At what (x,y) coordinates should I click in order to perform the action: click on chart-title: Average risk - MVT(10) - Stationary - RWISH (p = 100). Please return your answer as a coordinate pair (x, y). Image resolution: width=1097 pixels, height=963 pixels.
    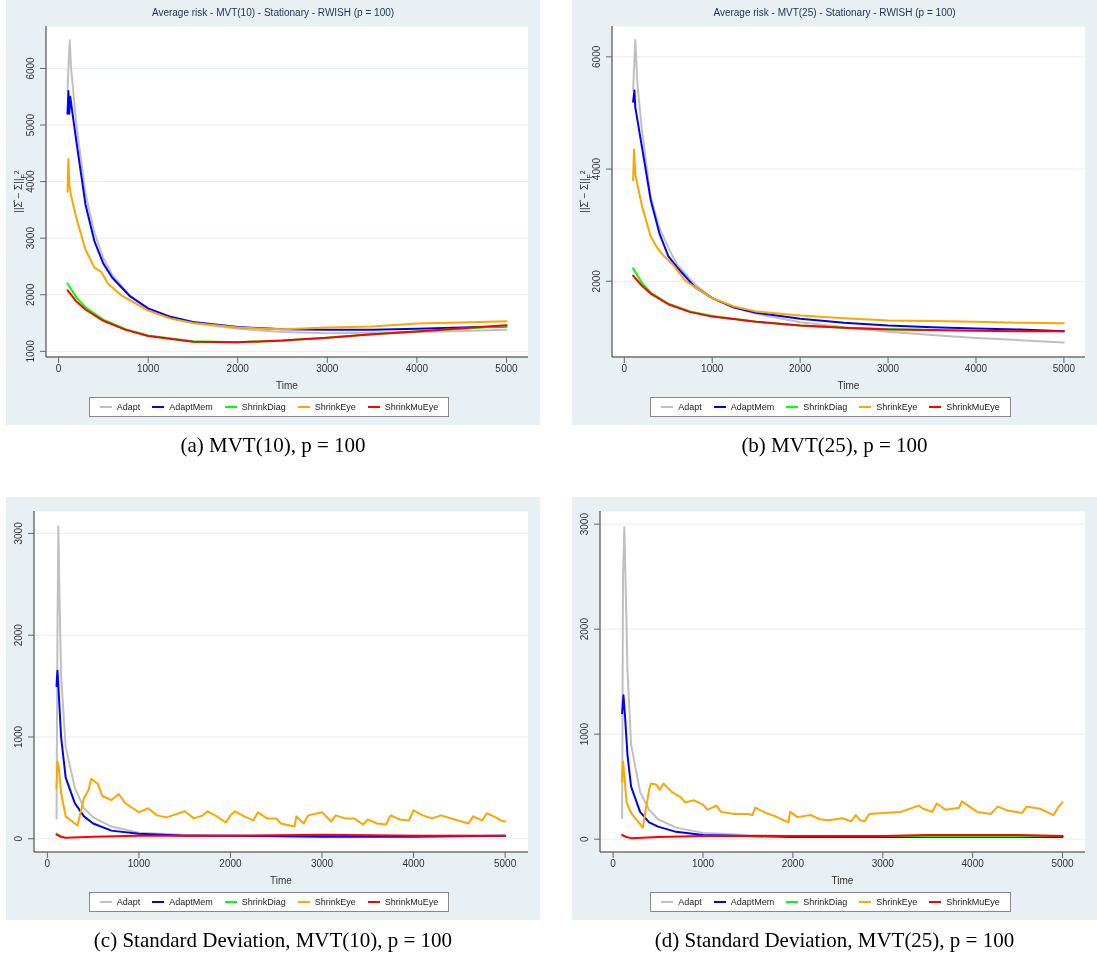
    Looking at the image, I should click on (273, 13).